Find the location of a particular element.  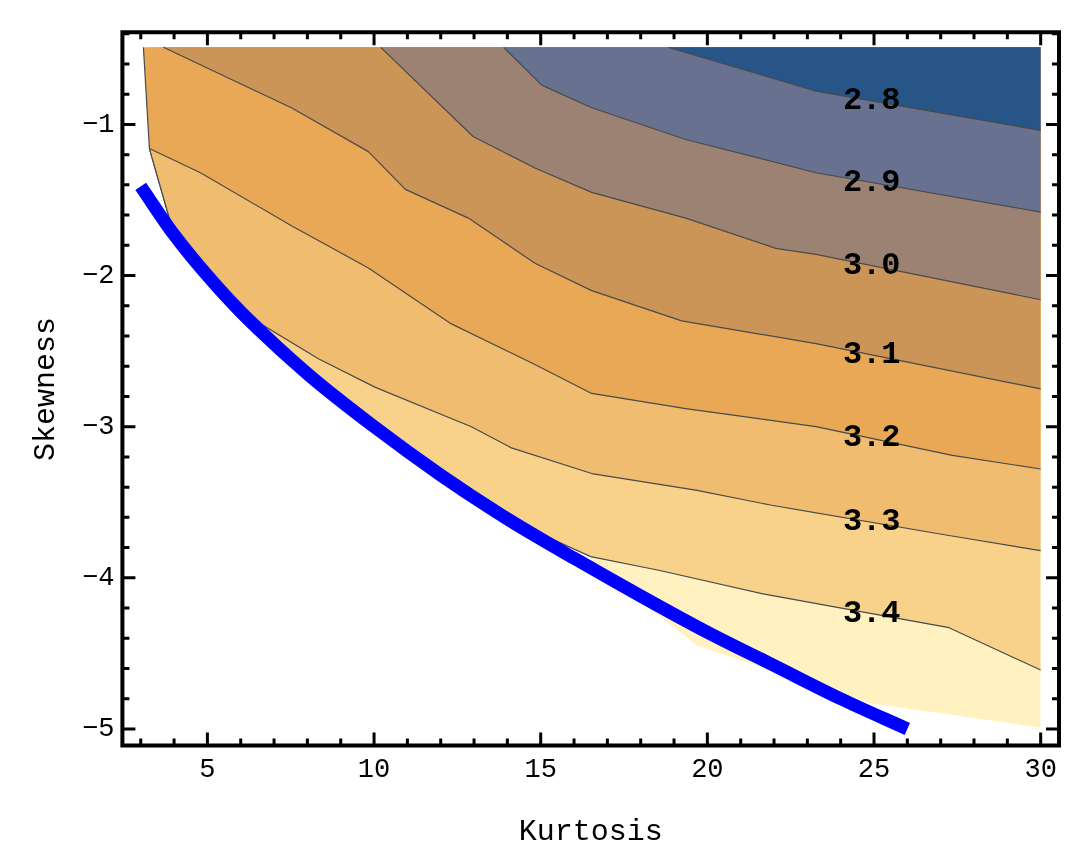

series-label: 3.3 is located at coordinates (871, 522).